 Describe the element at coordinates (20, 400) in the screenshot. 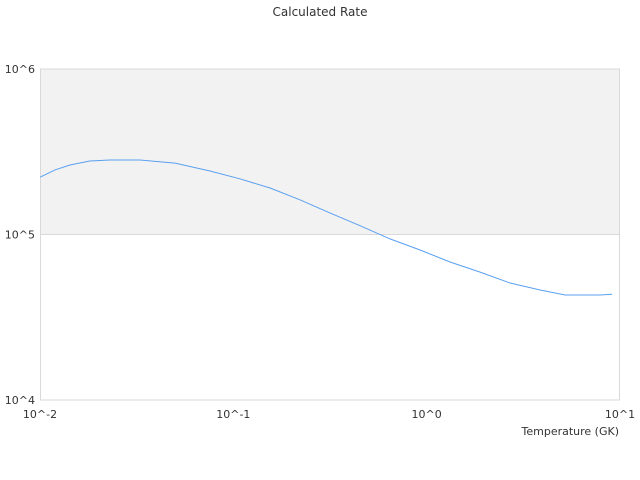

I see `y-tick-label: 10^4` at that location.